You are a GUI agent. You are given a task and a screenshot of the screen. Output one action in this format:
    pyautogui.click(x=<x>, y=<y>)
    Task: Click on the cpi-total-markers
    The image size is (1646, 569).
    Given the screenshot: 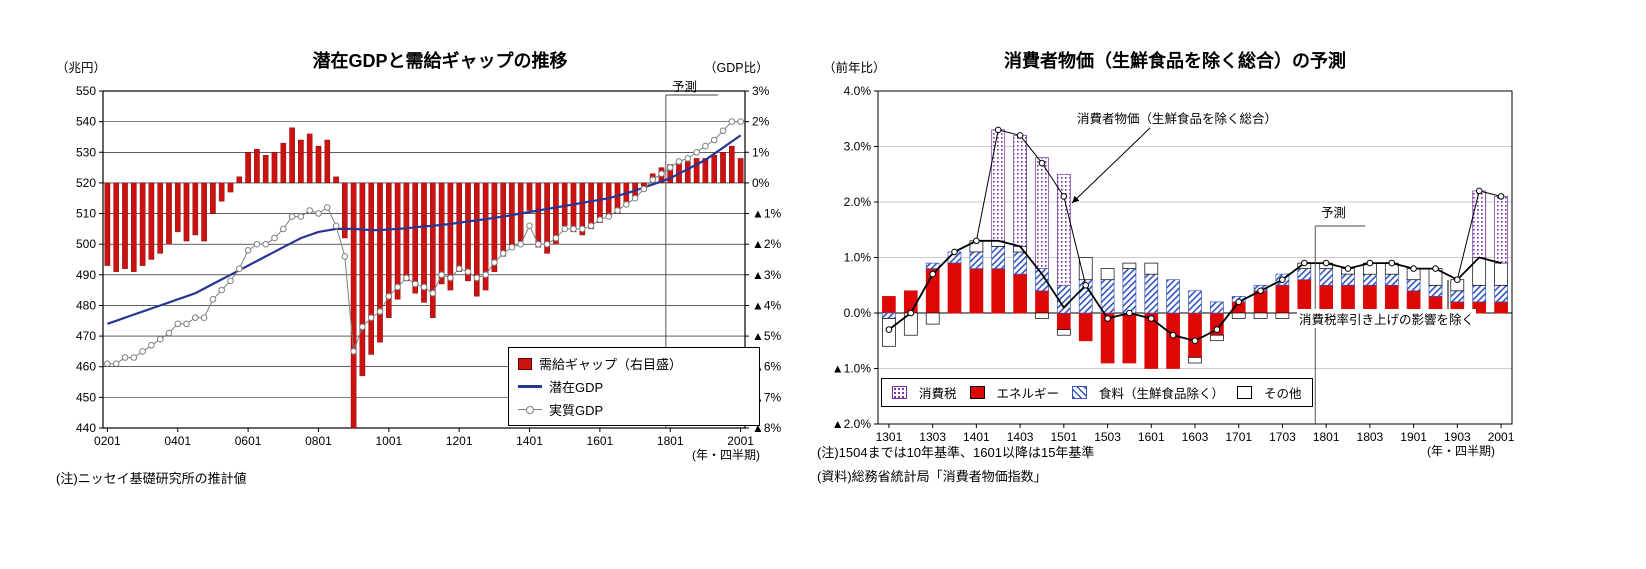 What is the action you would take?
    pyautogui.click(x=1195, y=235)
    